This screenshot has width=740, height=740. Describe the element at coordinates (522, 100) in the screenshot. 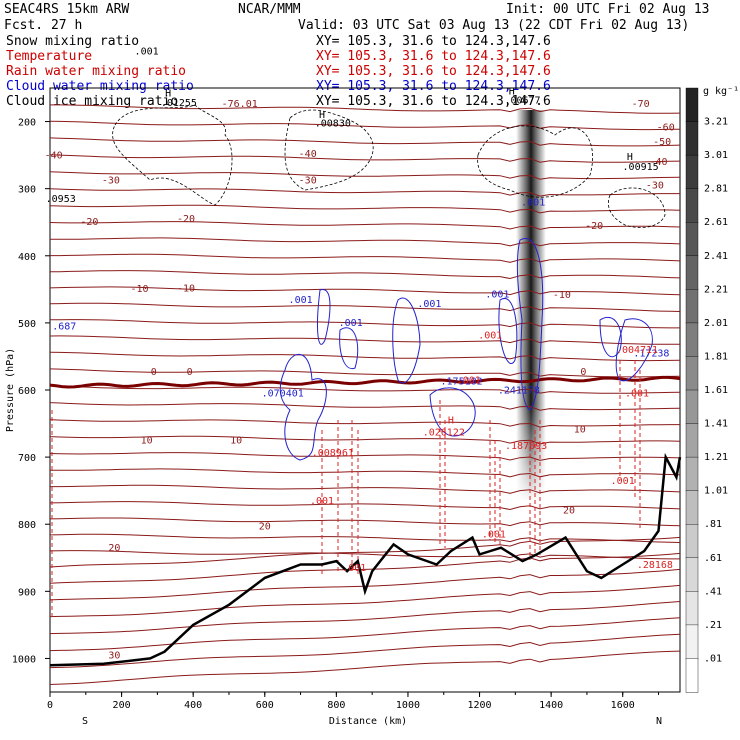

I see `cloud-ice-label: .00677` at that location.